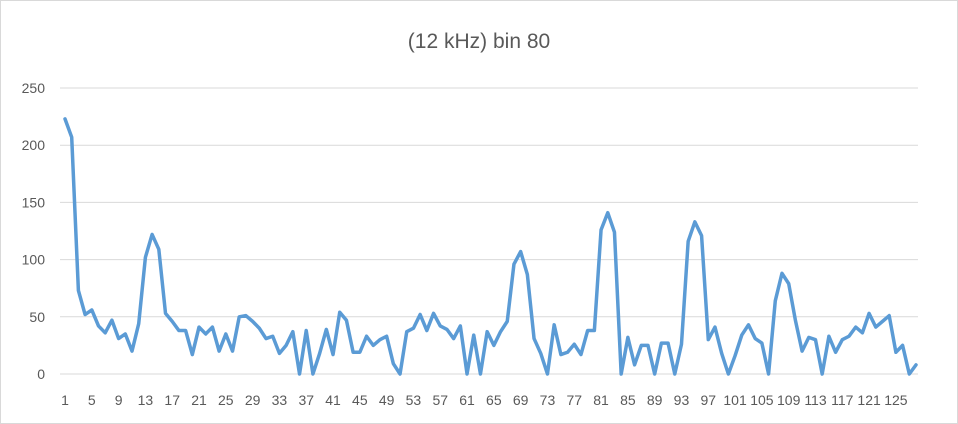 The image size is (958, 424). I want to click on x-tick-label: 49, so click(387, 400).